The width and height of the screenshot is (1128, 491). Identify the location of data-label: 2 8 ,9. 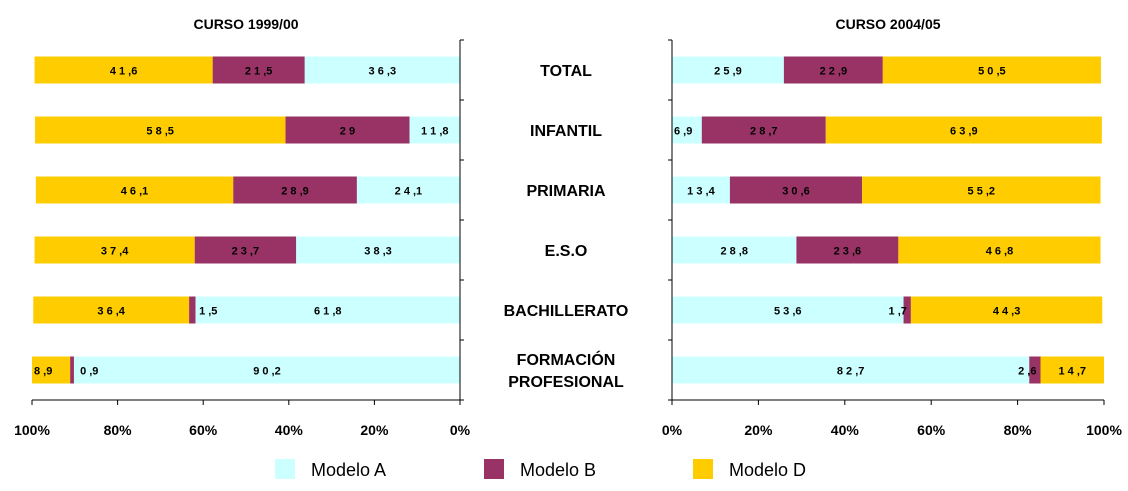
(295, 192).